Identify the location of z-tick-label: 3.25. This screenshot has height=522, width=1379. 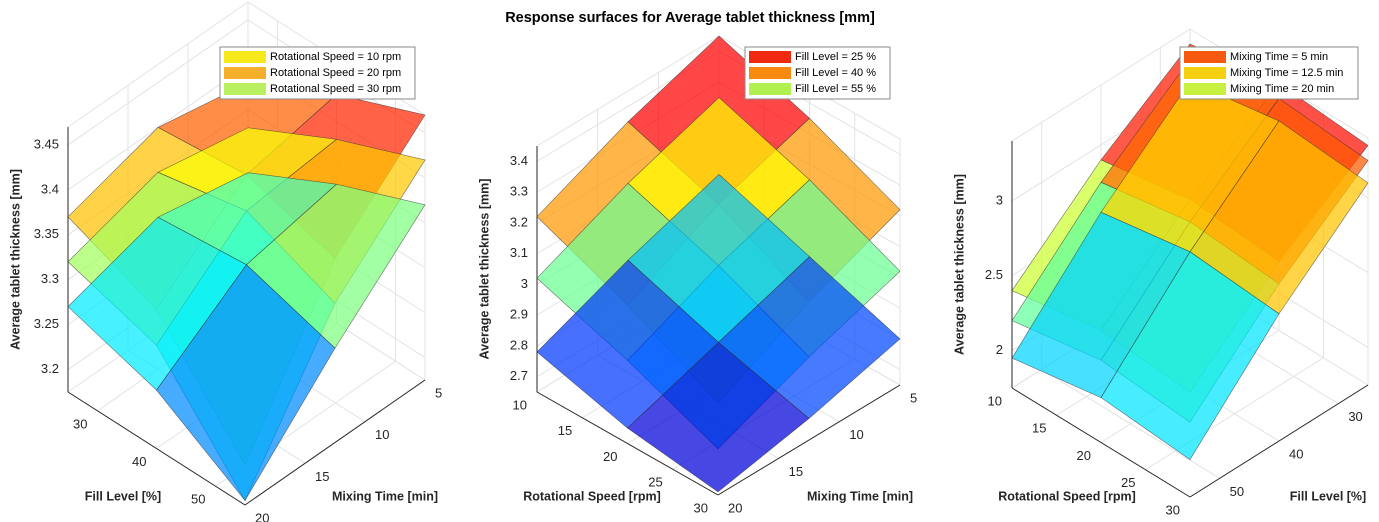
(46, 323).